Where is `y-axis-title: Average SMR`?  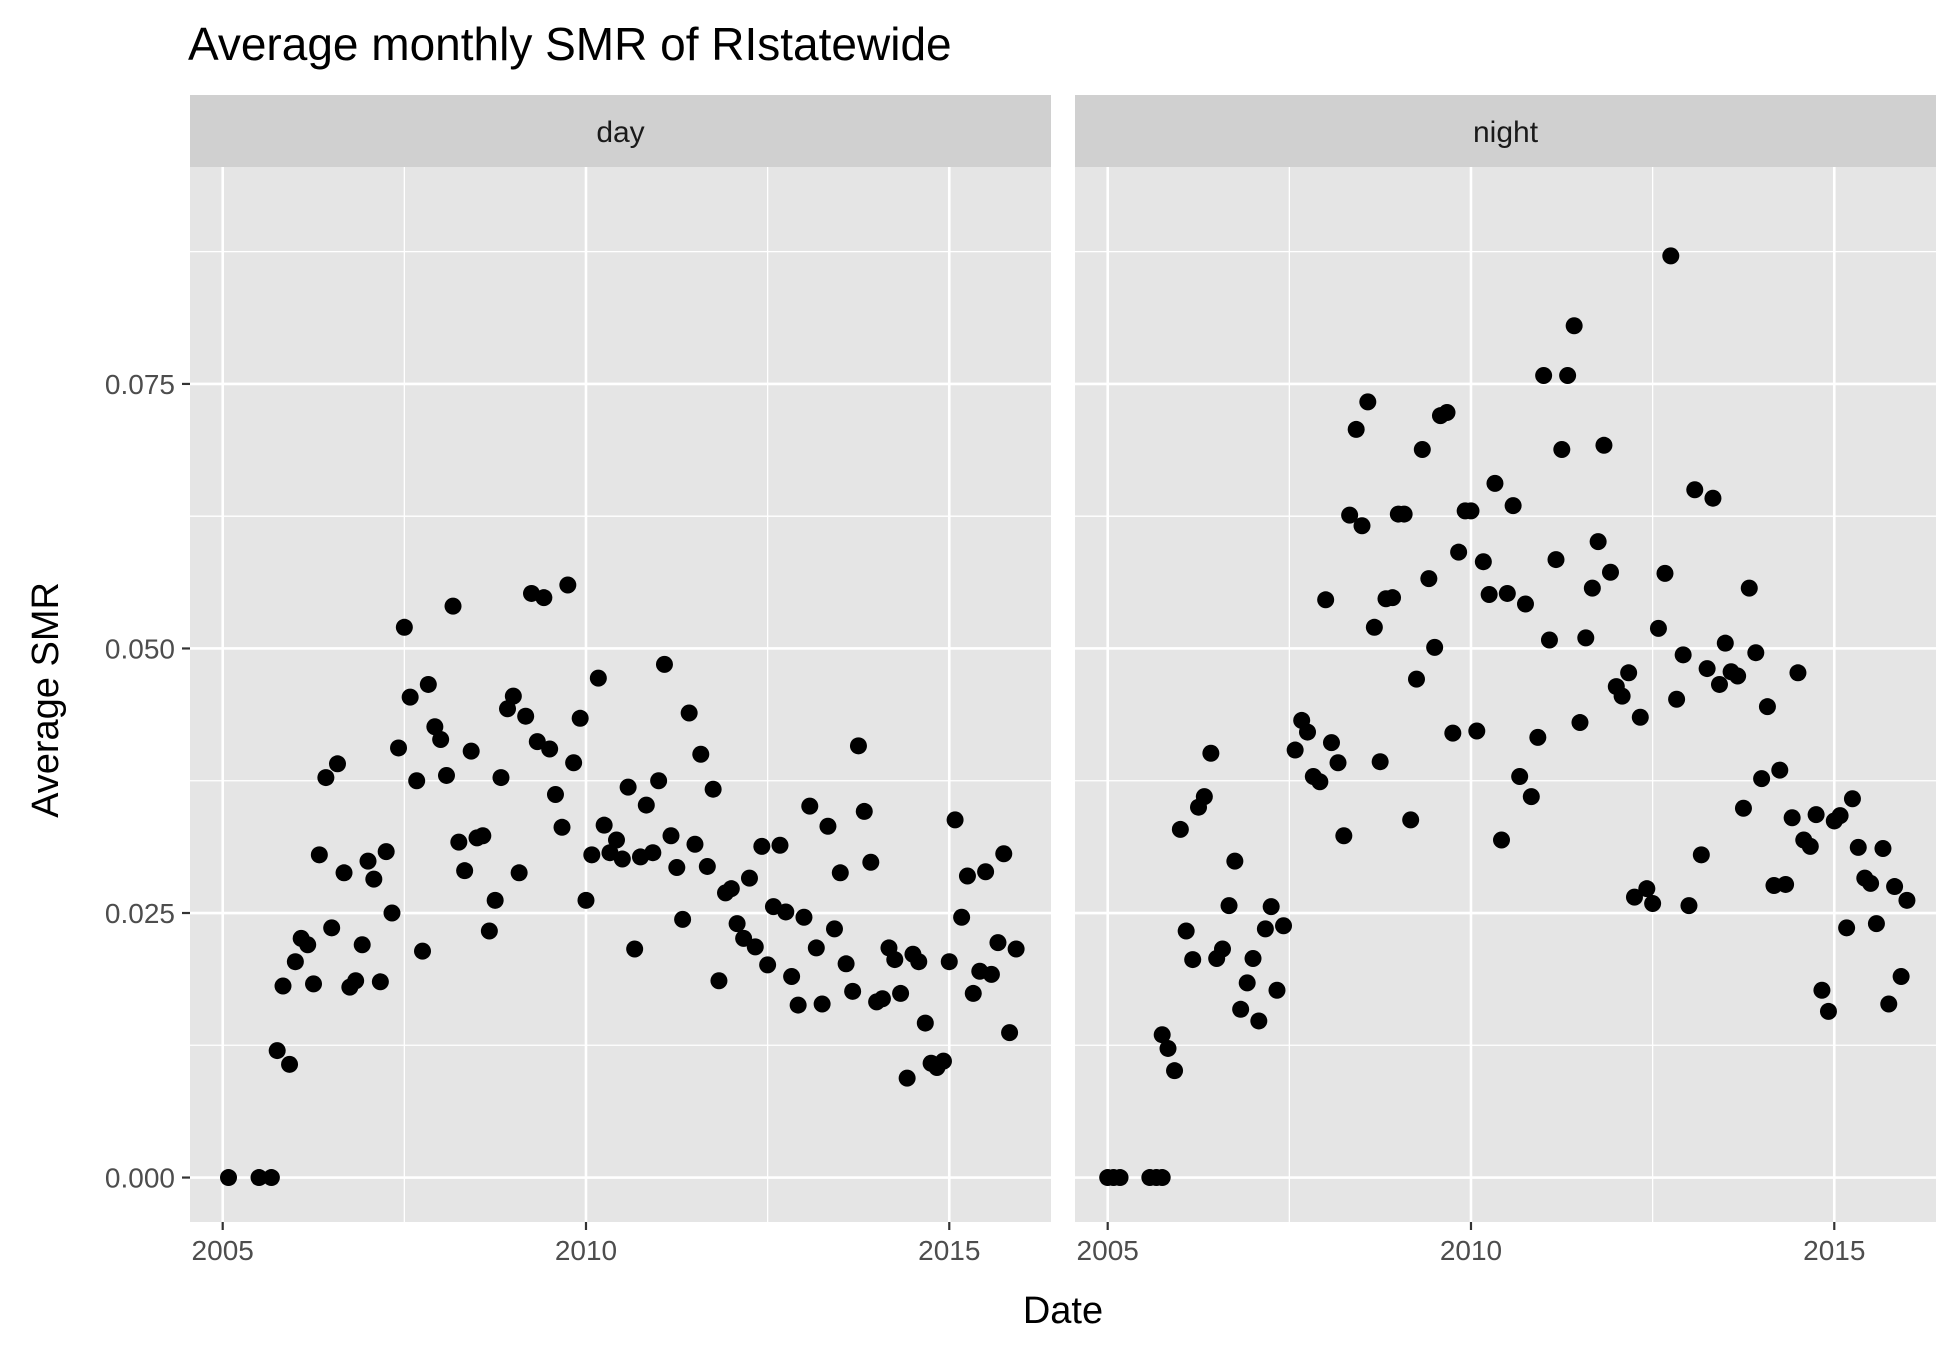 y-axis-title: Average SMR is located at coordinates (46, 700).